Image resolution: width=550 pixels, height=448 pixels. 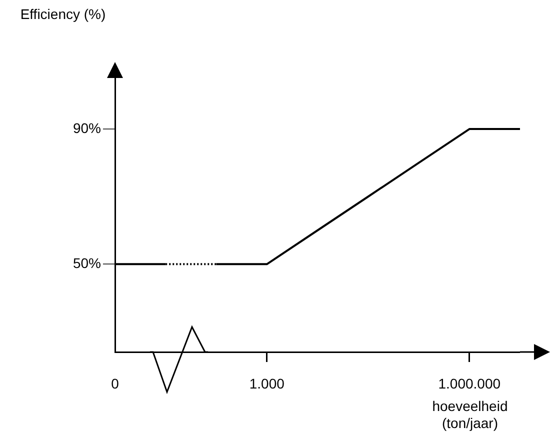 I want to click on x-tick-label: 1.000.000, so click(x=469, y=383).